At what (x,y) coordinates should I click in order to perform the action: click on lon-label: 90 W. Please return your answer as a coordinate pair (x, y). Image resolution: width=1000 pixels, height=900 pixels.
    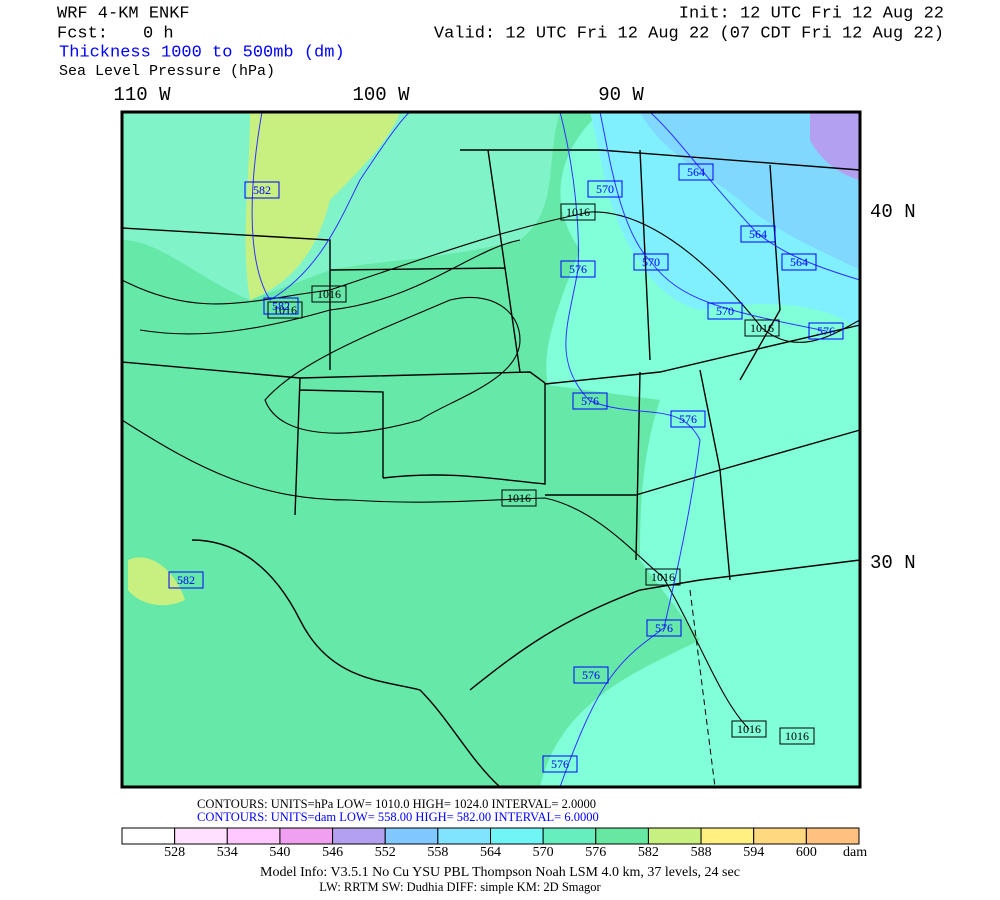
    Looking at the image, I should click on (621, 95).